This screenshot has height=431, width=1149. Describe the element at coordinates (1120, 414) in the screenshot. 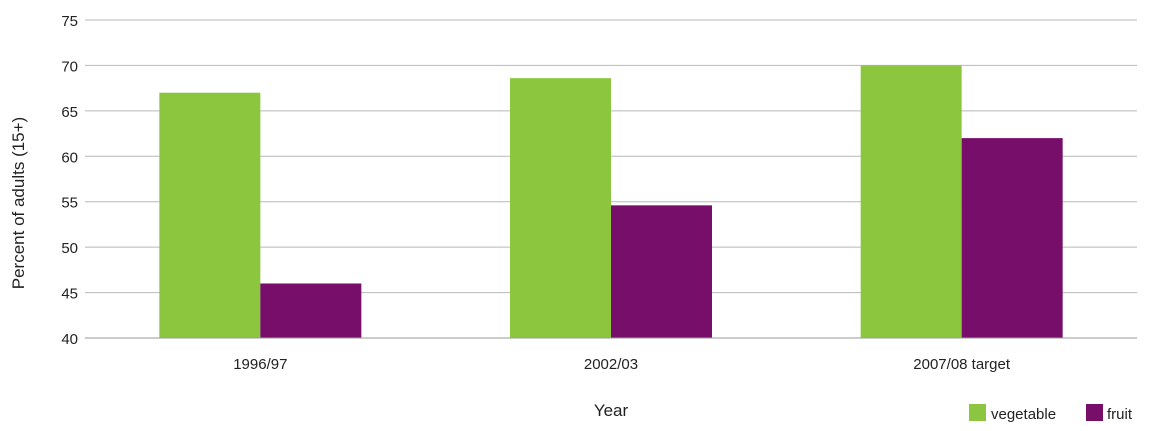

I see `legend-label-fruit: fruit` at that location.